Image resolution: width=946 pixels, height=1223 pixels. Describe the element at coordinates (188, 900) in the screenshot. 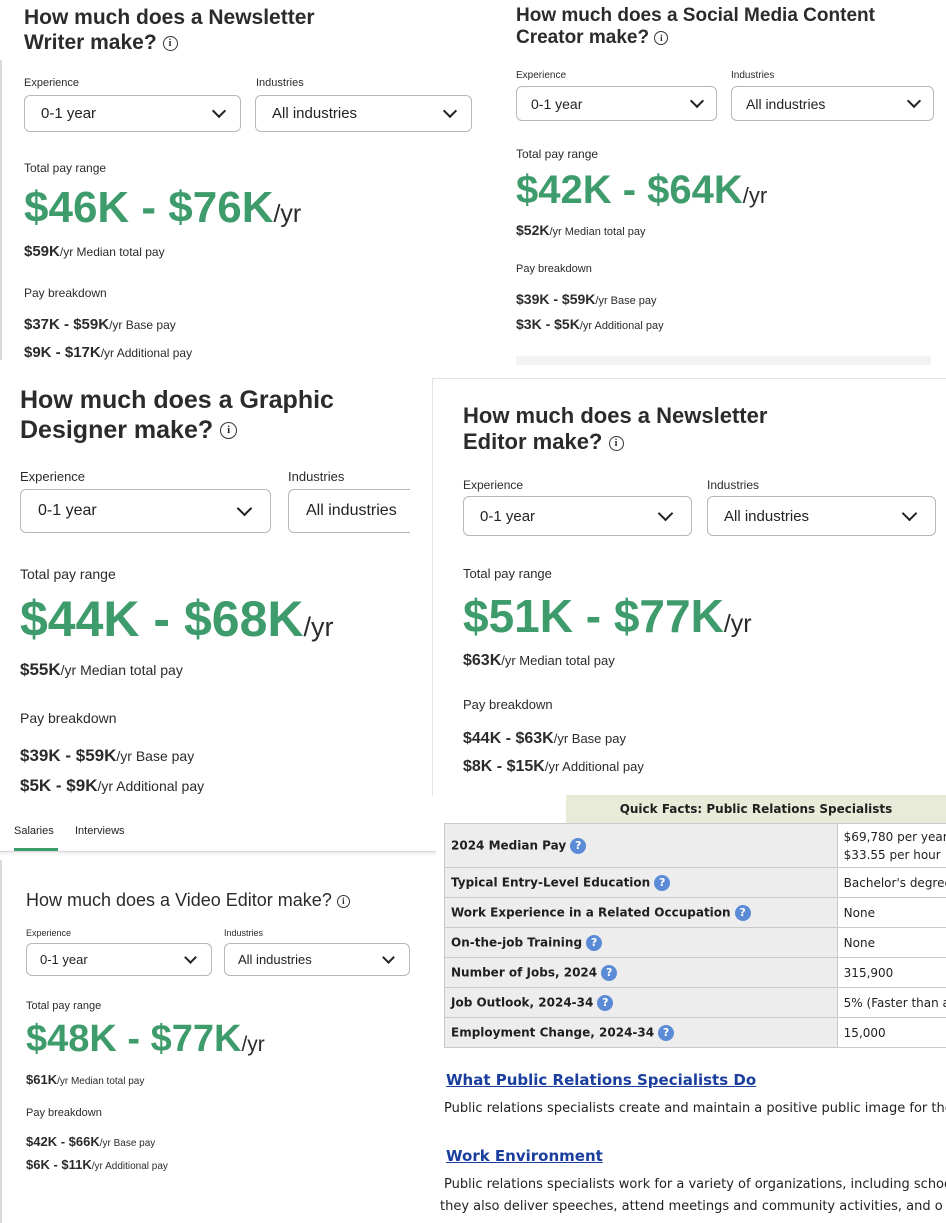

I see `panel-title: How much does a Video Editor make? i` at that location.